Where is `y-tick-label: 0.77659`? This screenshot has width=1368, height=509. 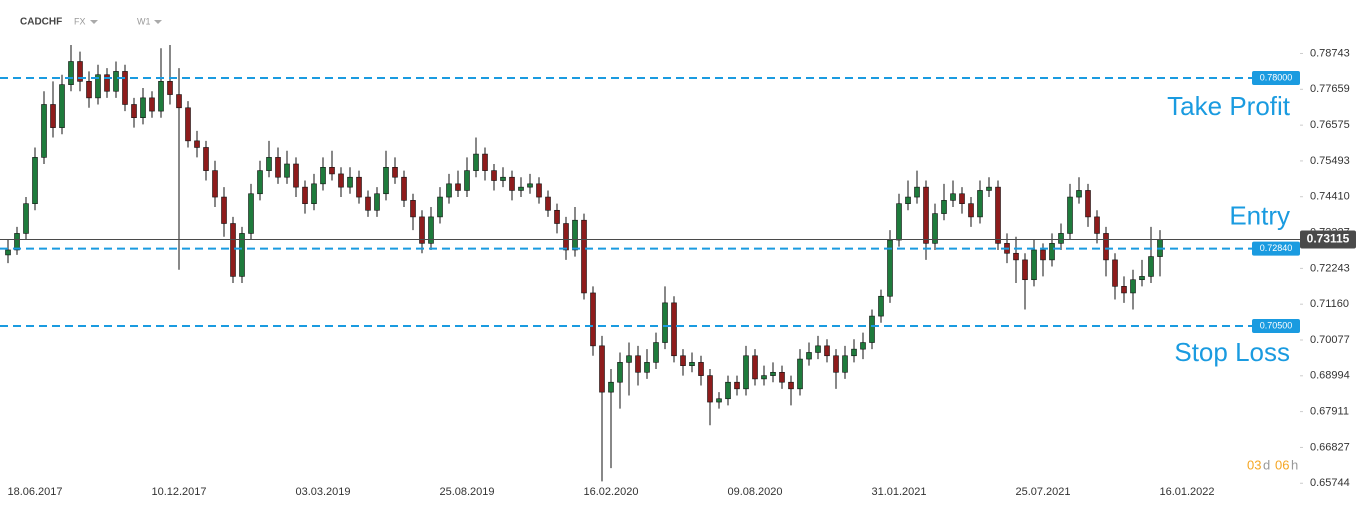
y-tick-label: 0.77659 is located at coordinates (1330, 89).